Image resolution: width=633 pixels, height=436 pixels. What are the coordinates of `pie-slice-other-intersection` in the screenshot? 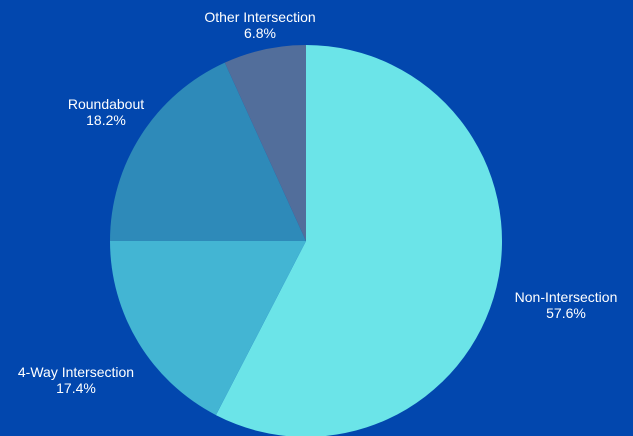 It's located at (265, 143).